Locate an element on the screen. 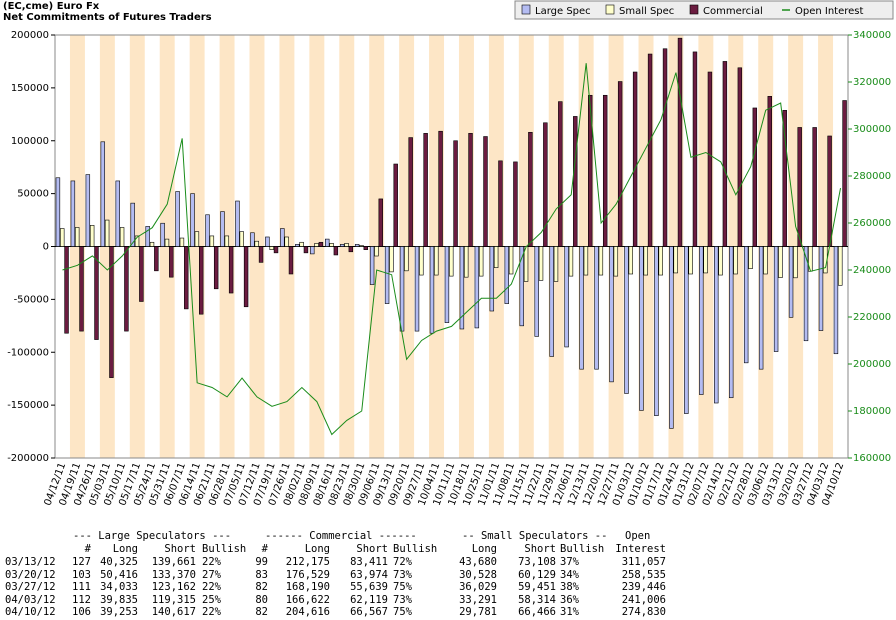  table-cell: 40,325 is located at coordinates (119, 562).